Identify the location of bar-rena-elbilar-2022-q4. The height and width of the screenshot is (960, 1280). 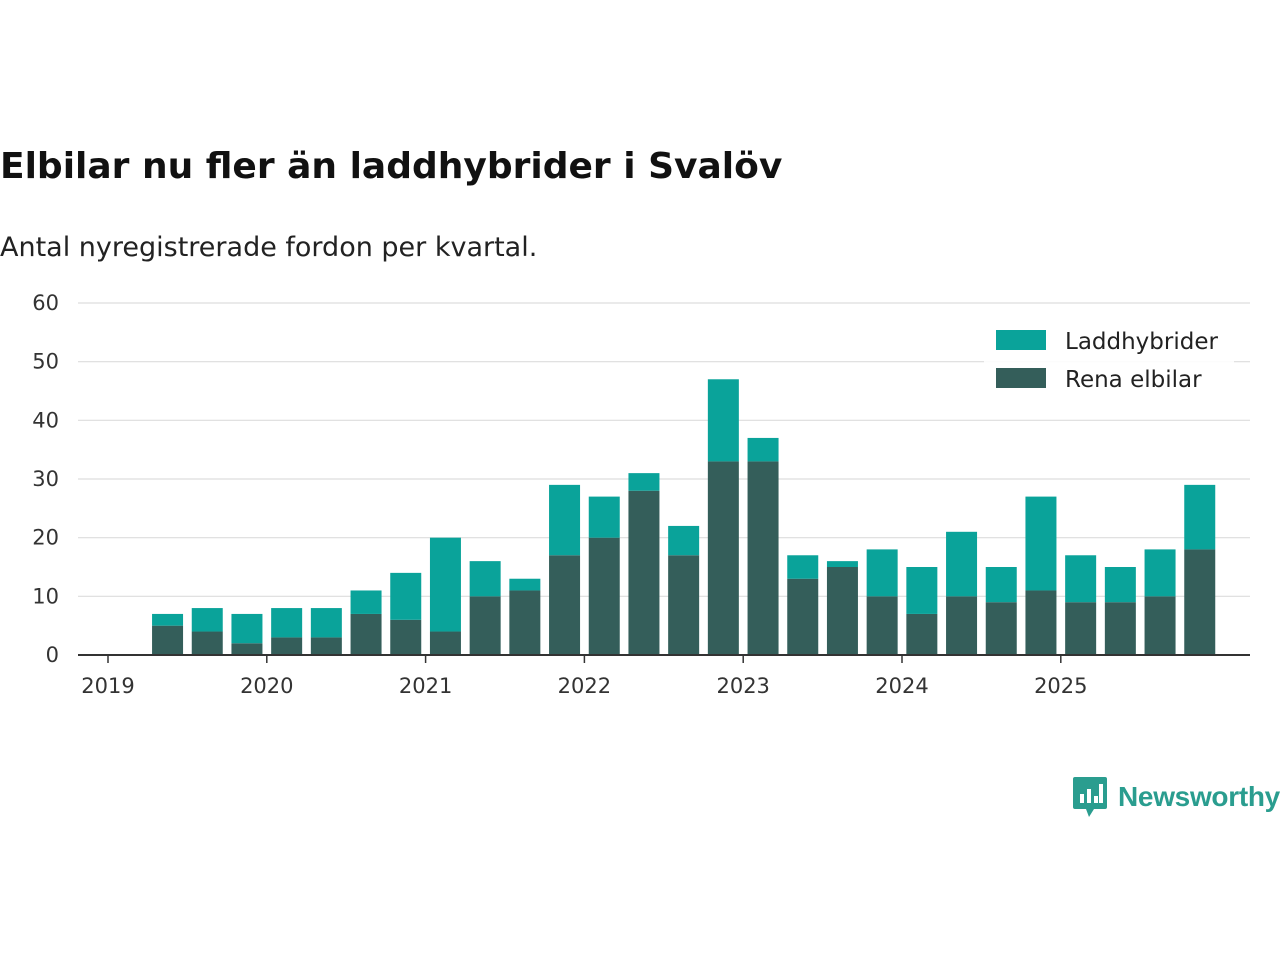
(723, 558).